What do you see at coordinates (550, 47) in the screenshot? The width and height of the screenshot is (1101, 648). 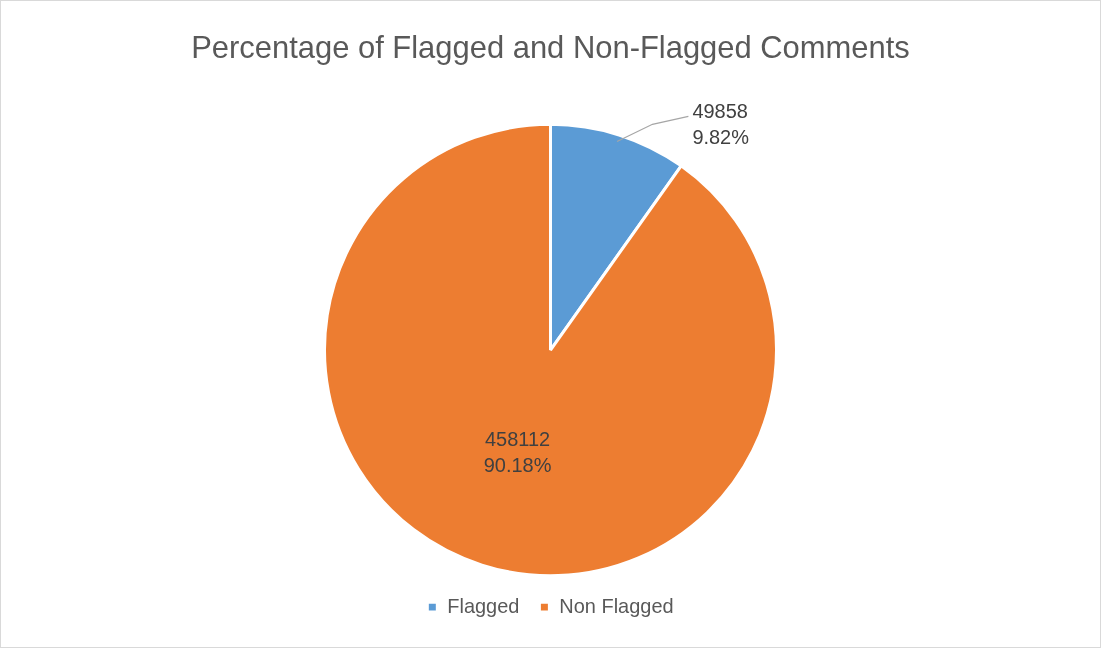 I see `chart-title: Percentage of Flagged and Non-Flagged Comments` at bounding box center [550, 47].